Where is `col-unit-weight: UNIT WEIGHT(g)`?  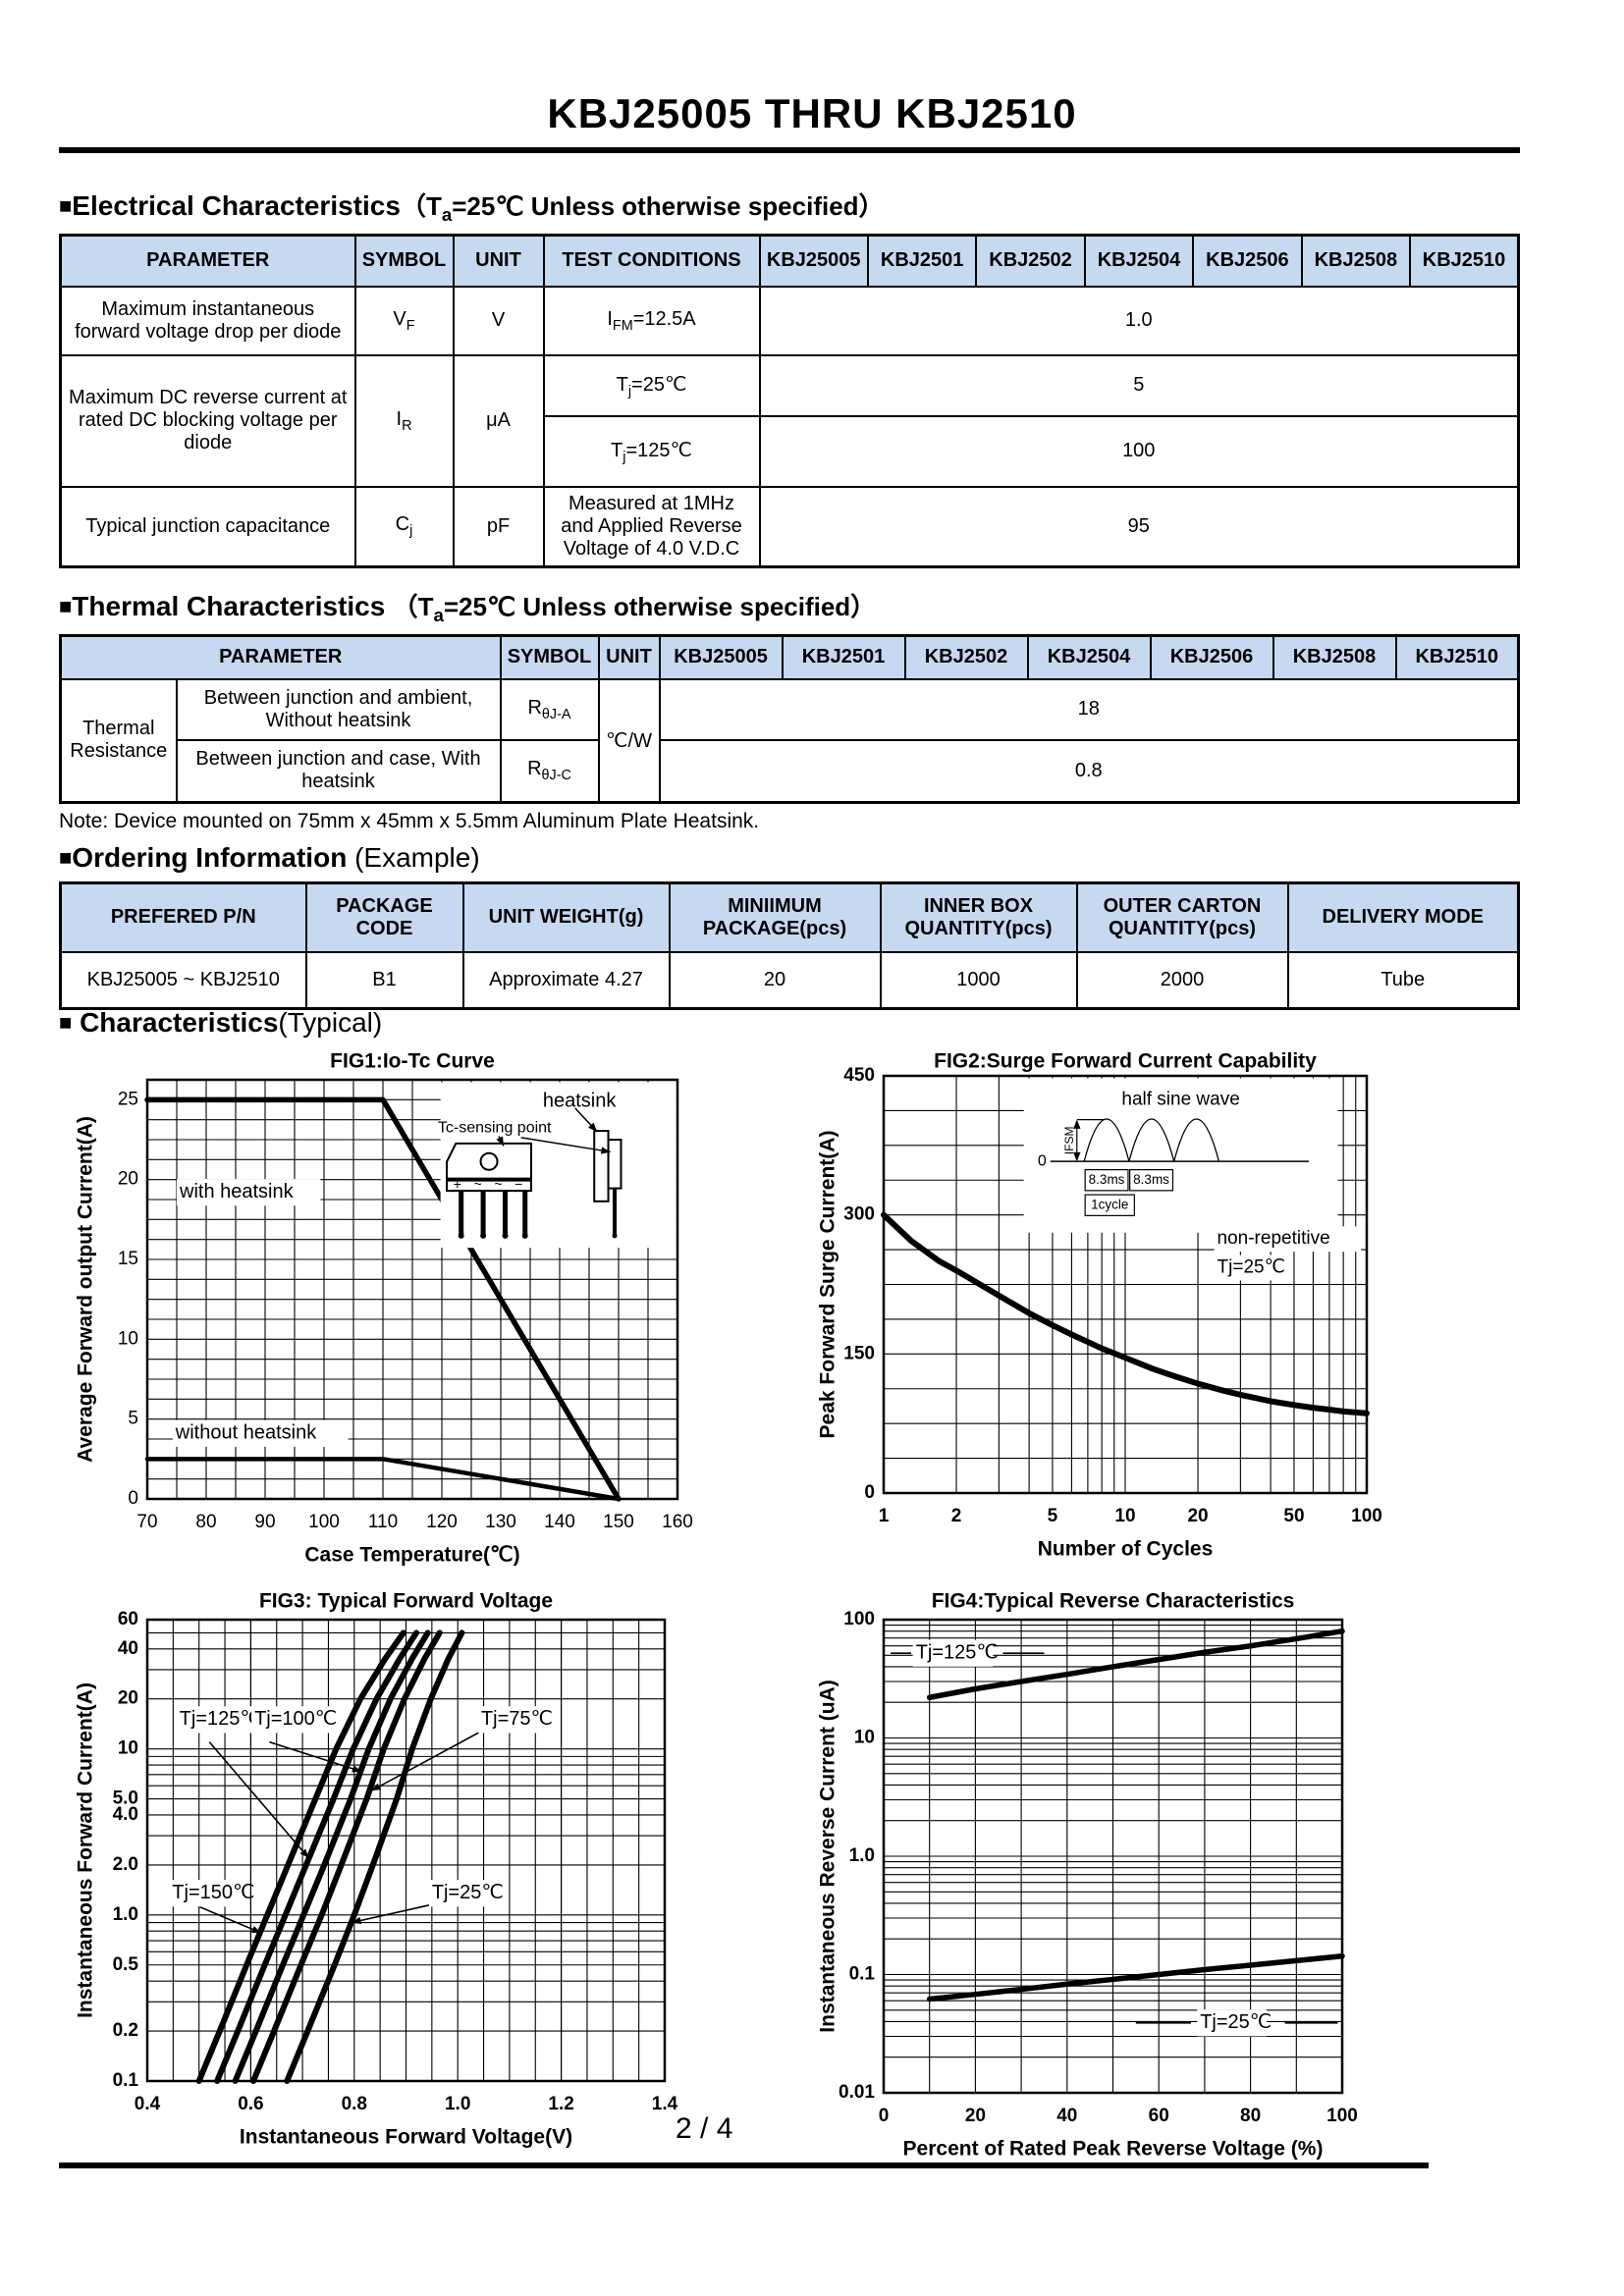
col-unit-weight: UNIT WEIGHT(g) is located at coordinates (566, 917).